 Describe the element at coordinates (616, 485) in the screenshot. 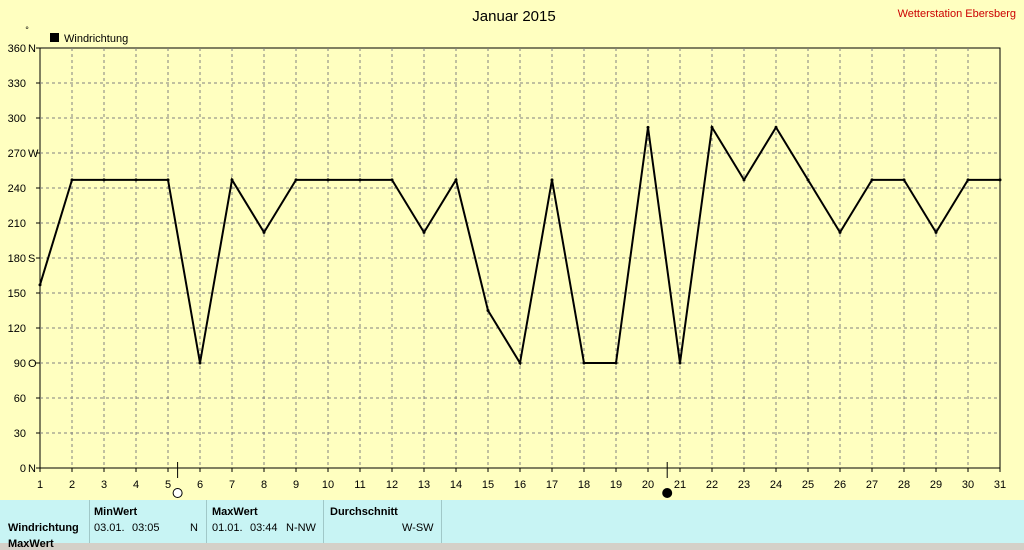

I see `x-tick-label: 19` at that location.